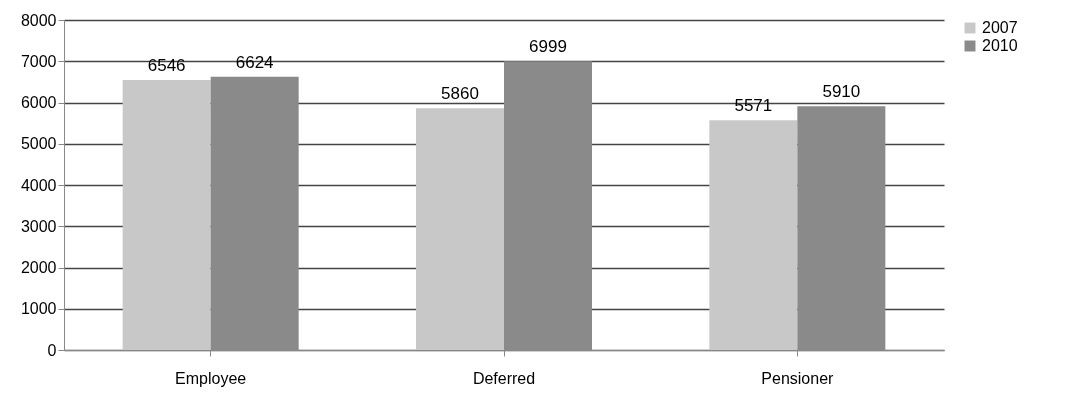 The image size is (1090, 412). Describe the element at coordinates (38, 102) in the screenshot. I see `y-tick-label: 6000` at that location.